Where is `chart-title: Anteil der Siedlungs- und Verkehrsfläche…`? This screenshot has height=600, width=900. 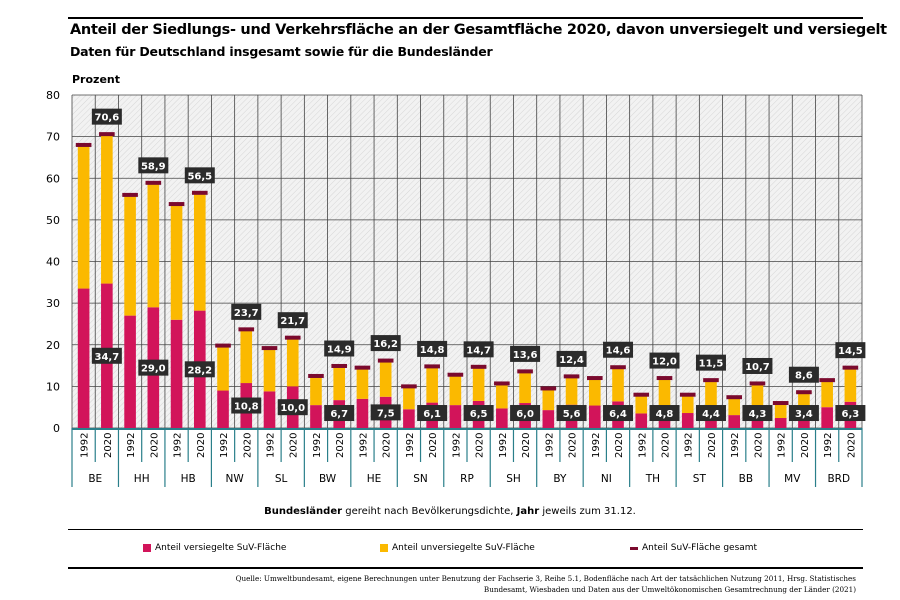 chart-title: Anteil der Siedlungs- und Verkehrsfläche… is located at coordinates (478, 30).